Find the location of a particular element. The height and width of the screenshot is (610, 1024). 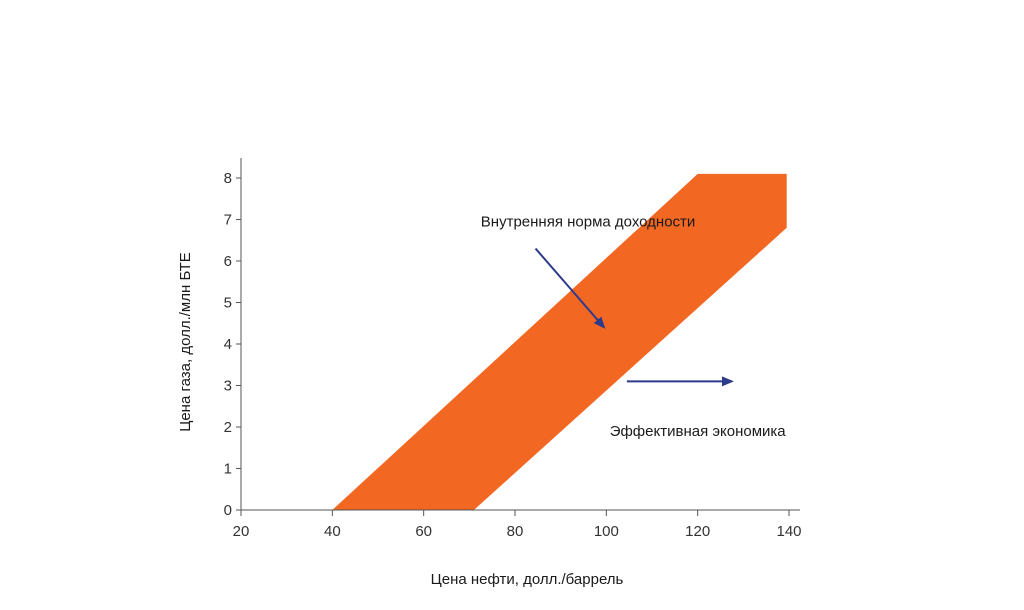

y-tick-label: 7 is located at coordinates (228, 220).